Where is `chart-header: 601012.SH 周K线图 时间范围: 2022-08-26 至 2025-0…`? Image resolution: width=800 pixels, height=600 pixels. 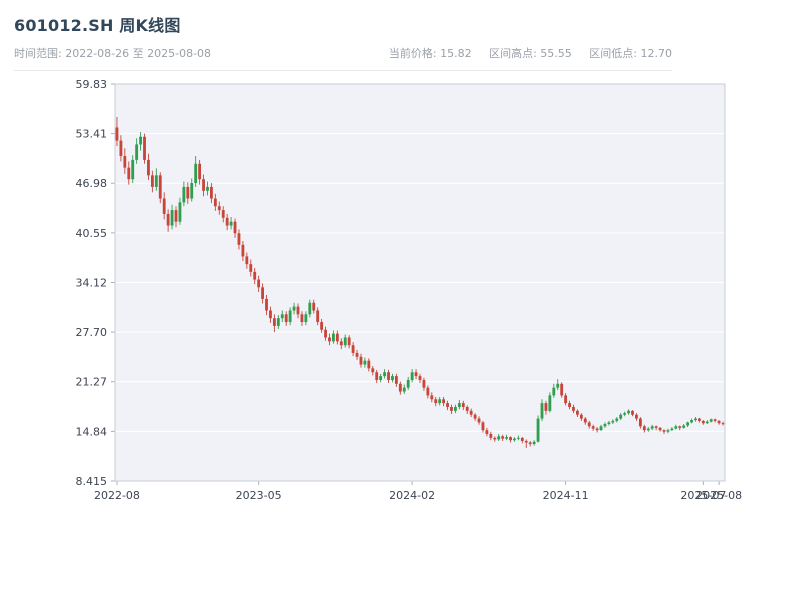
chart-header: 601012.SH 周K线图 时间范围: 2022-08-26 至 2025-0… is located at coordinates (343, 41).